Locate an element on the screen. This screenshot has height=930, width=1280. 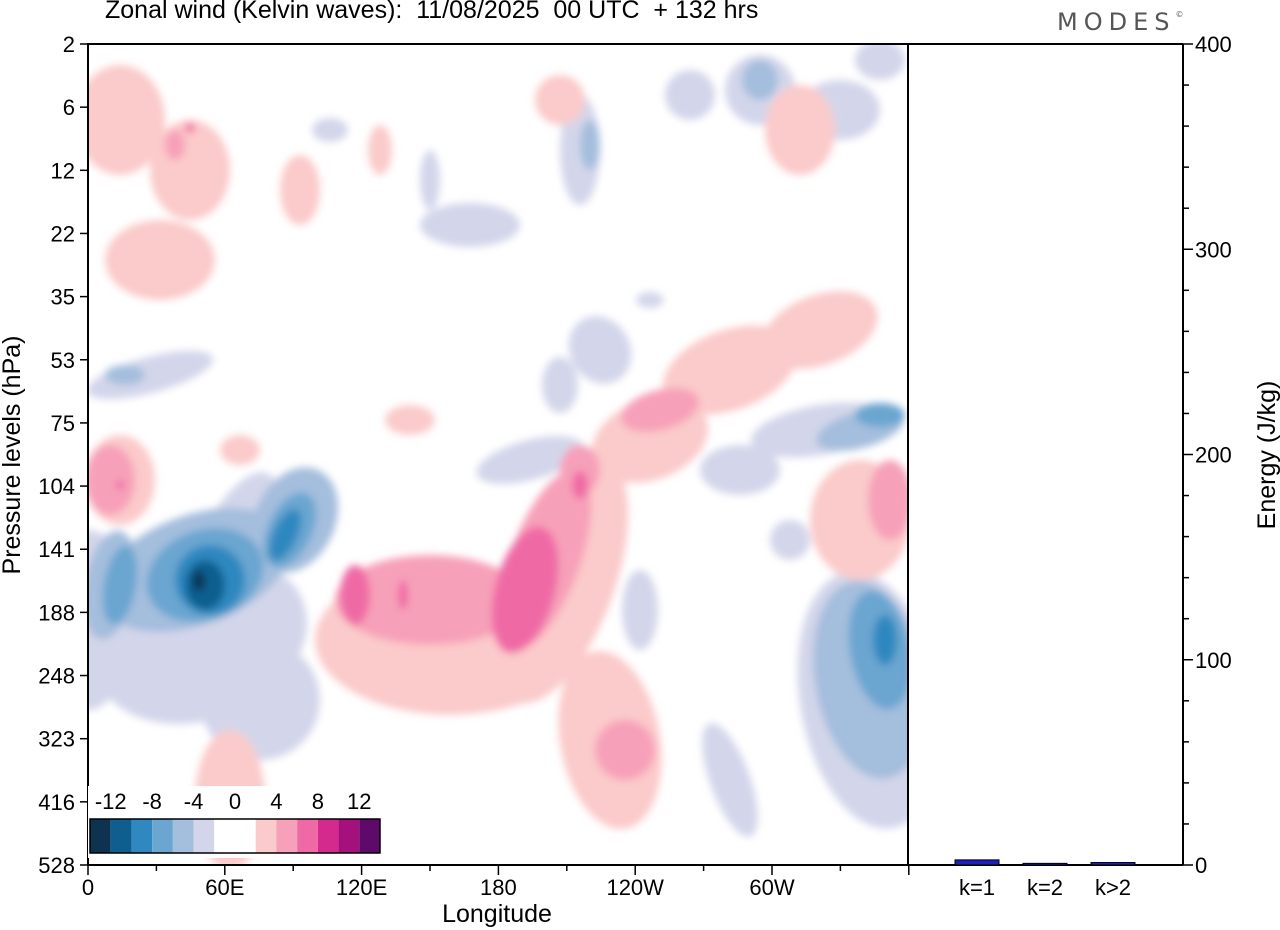
energy-axis-label: Energy (J/kg) is located at coordinates (1266, 455).